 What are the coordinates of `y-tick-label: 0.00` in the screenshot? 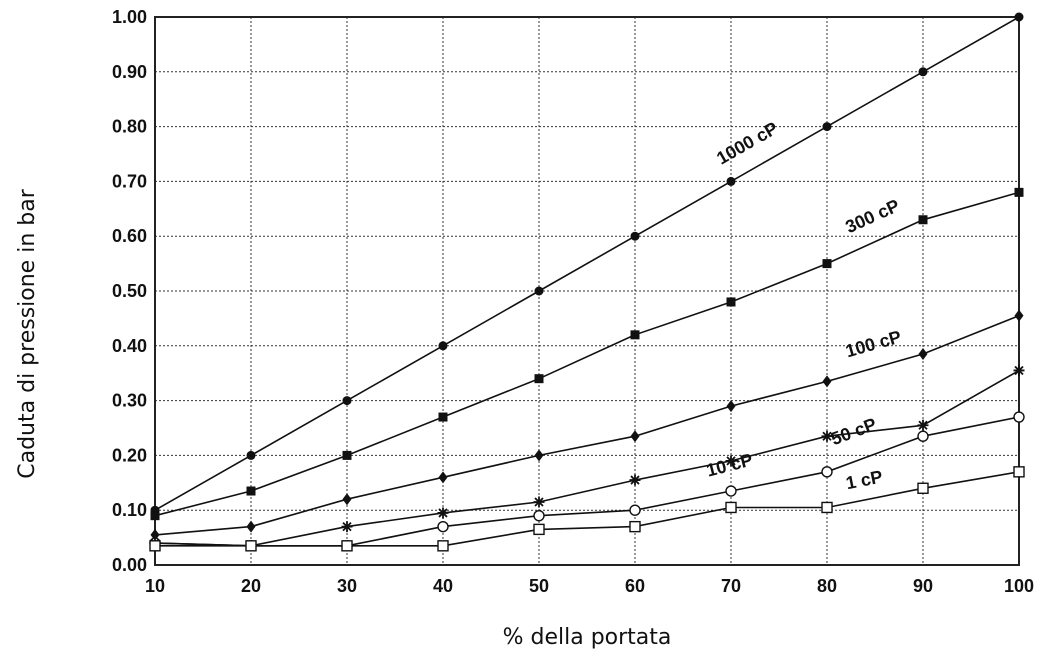 It's located at (129, 565).